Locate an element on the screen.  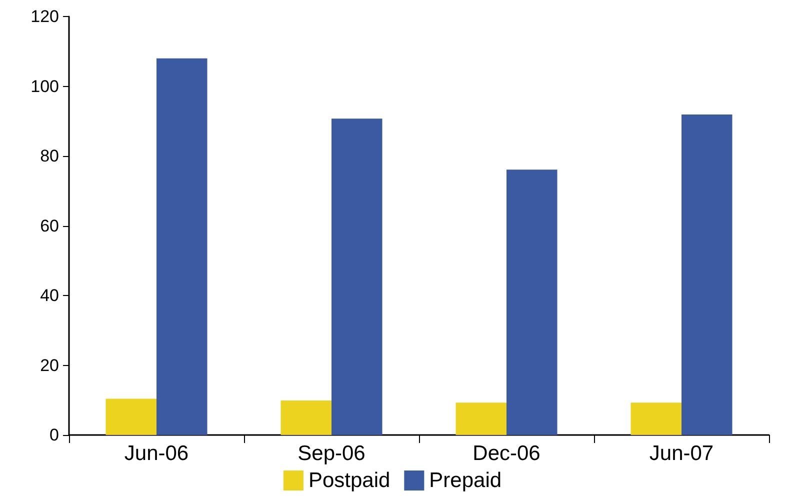
y-tick-label: 80 is located at coordinates (49, 156).